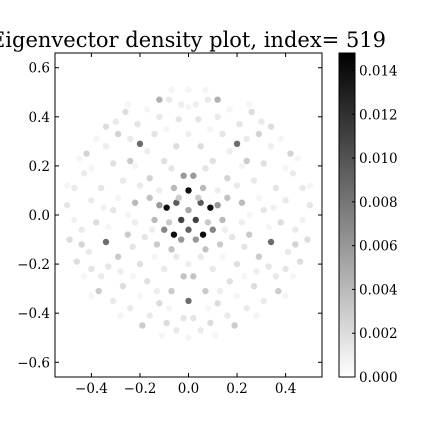 The height and width of the screenshot is (432, 432). I want to click on x-tick-label: −0.4, so click(91, 389).